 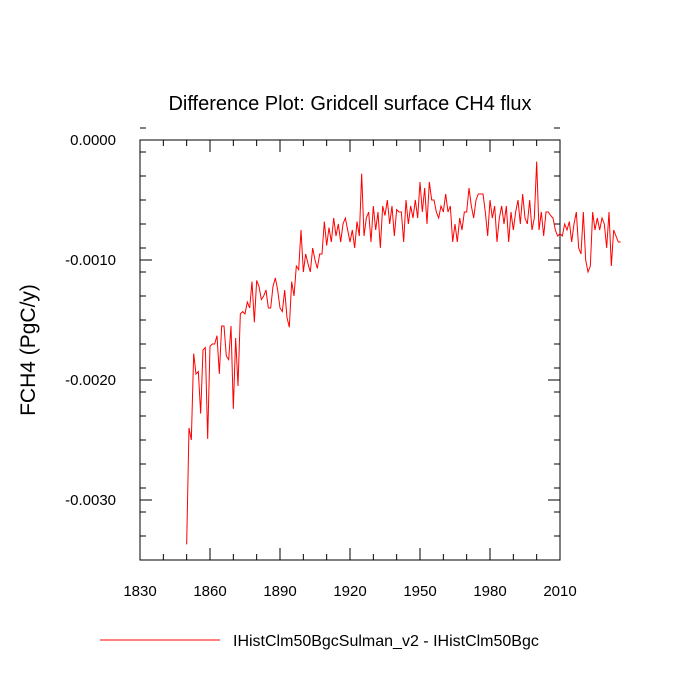 I want to click on x-tick-label: 1830, so click(x=139, y=591).